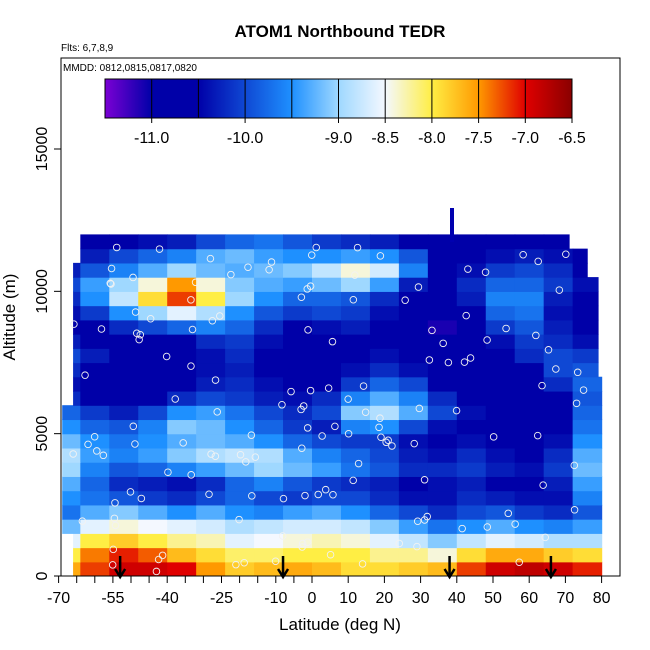  I want to click on x-axis: -70 -55 -40 -25 -10 0 10 20 30 40 50 60 70 80, so click(329, 591).